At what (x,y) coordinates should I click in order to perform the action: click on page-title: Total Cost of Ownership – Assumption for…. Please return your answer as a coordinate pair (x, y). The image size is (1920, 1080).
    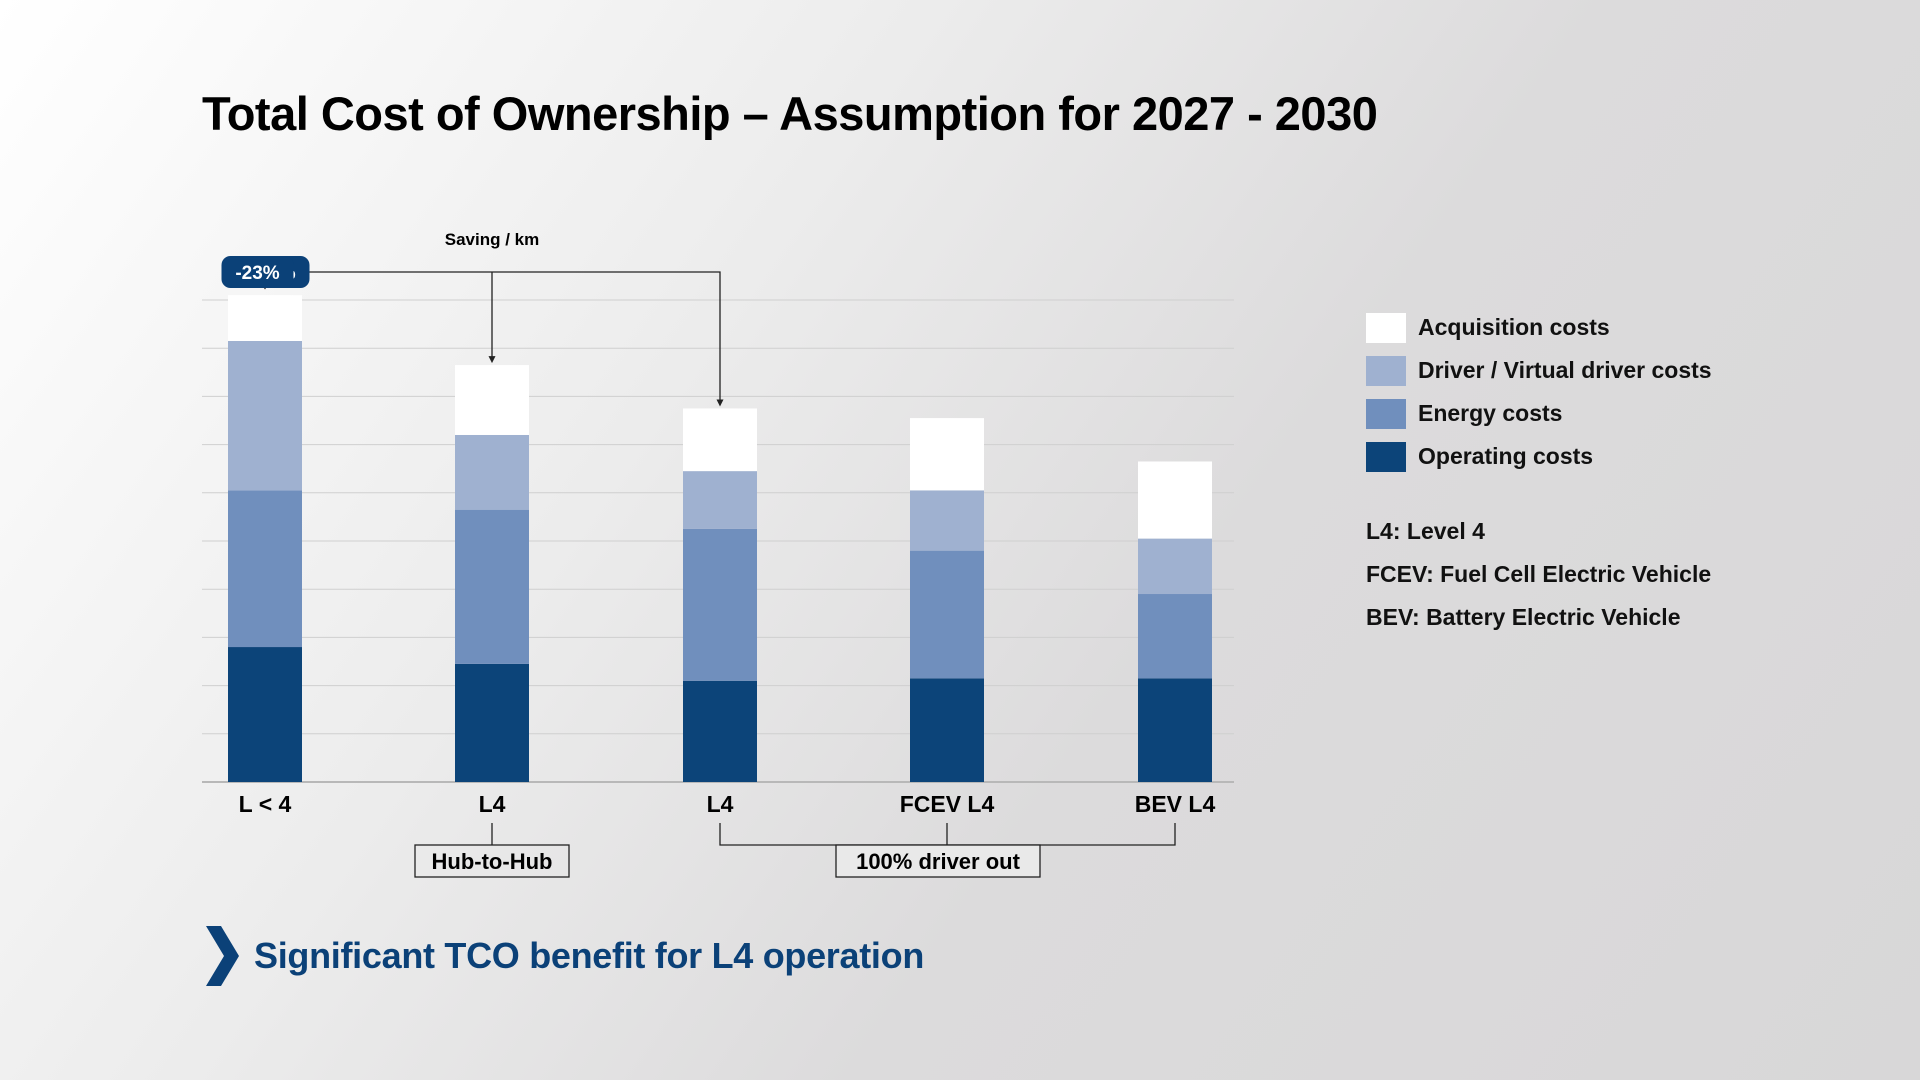
    Looking at the image, I should click on (790, 113).